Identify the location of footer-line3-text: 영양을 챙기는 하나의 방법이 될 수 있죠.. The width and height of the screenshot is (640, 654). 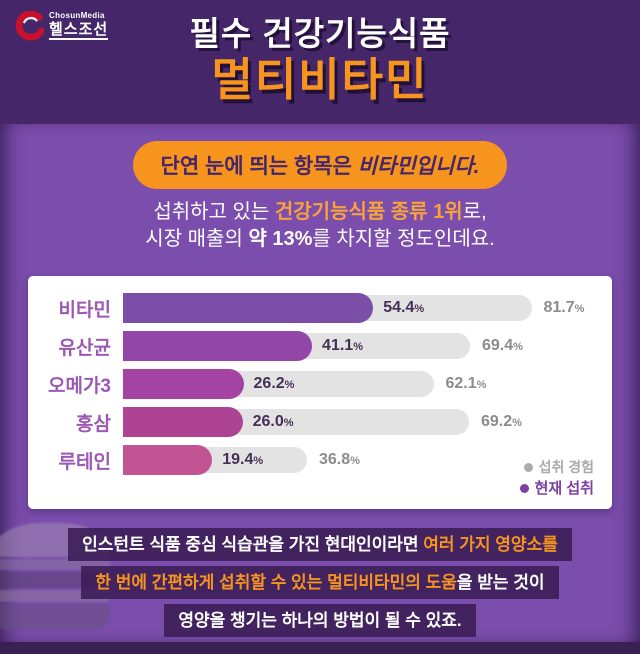
(320, 620).